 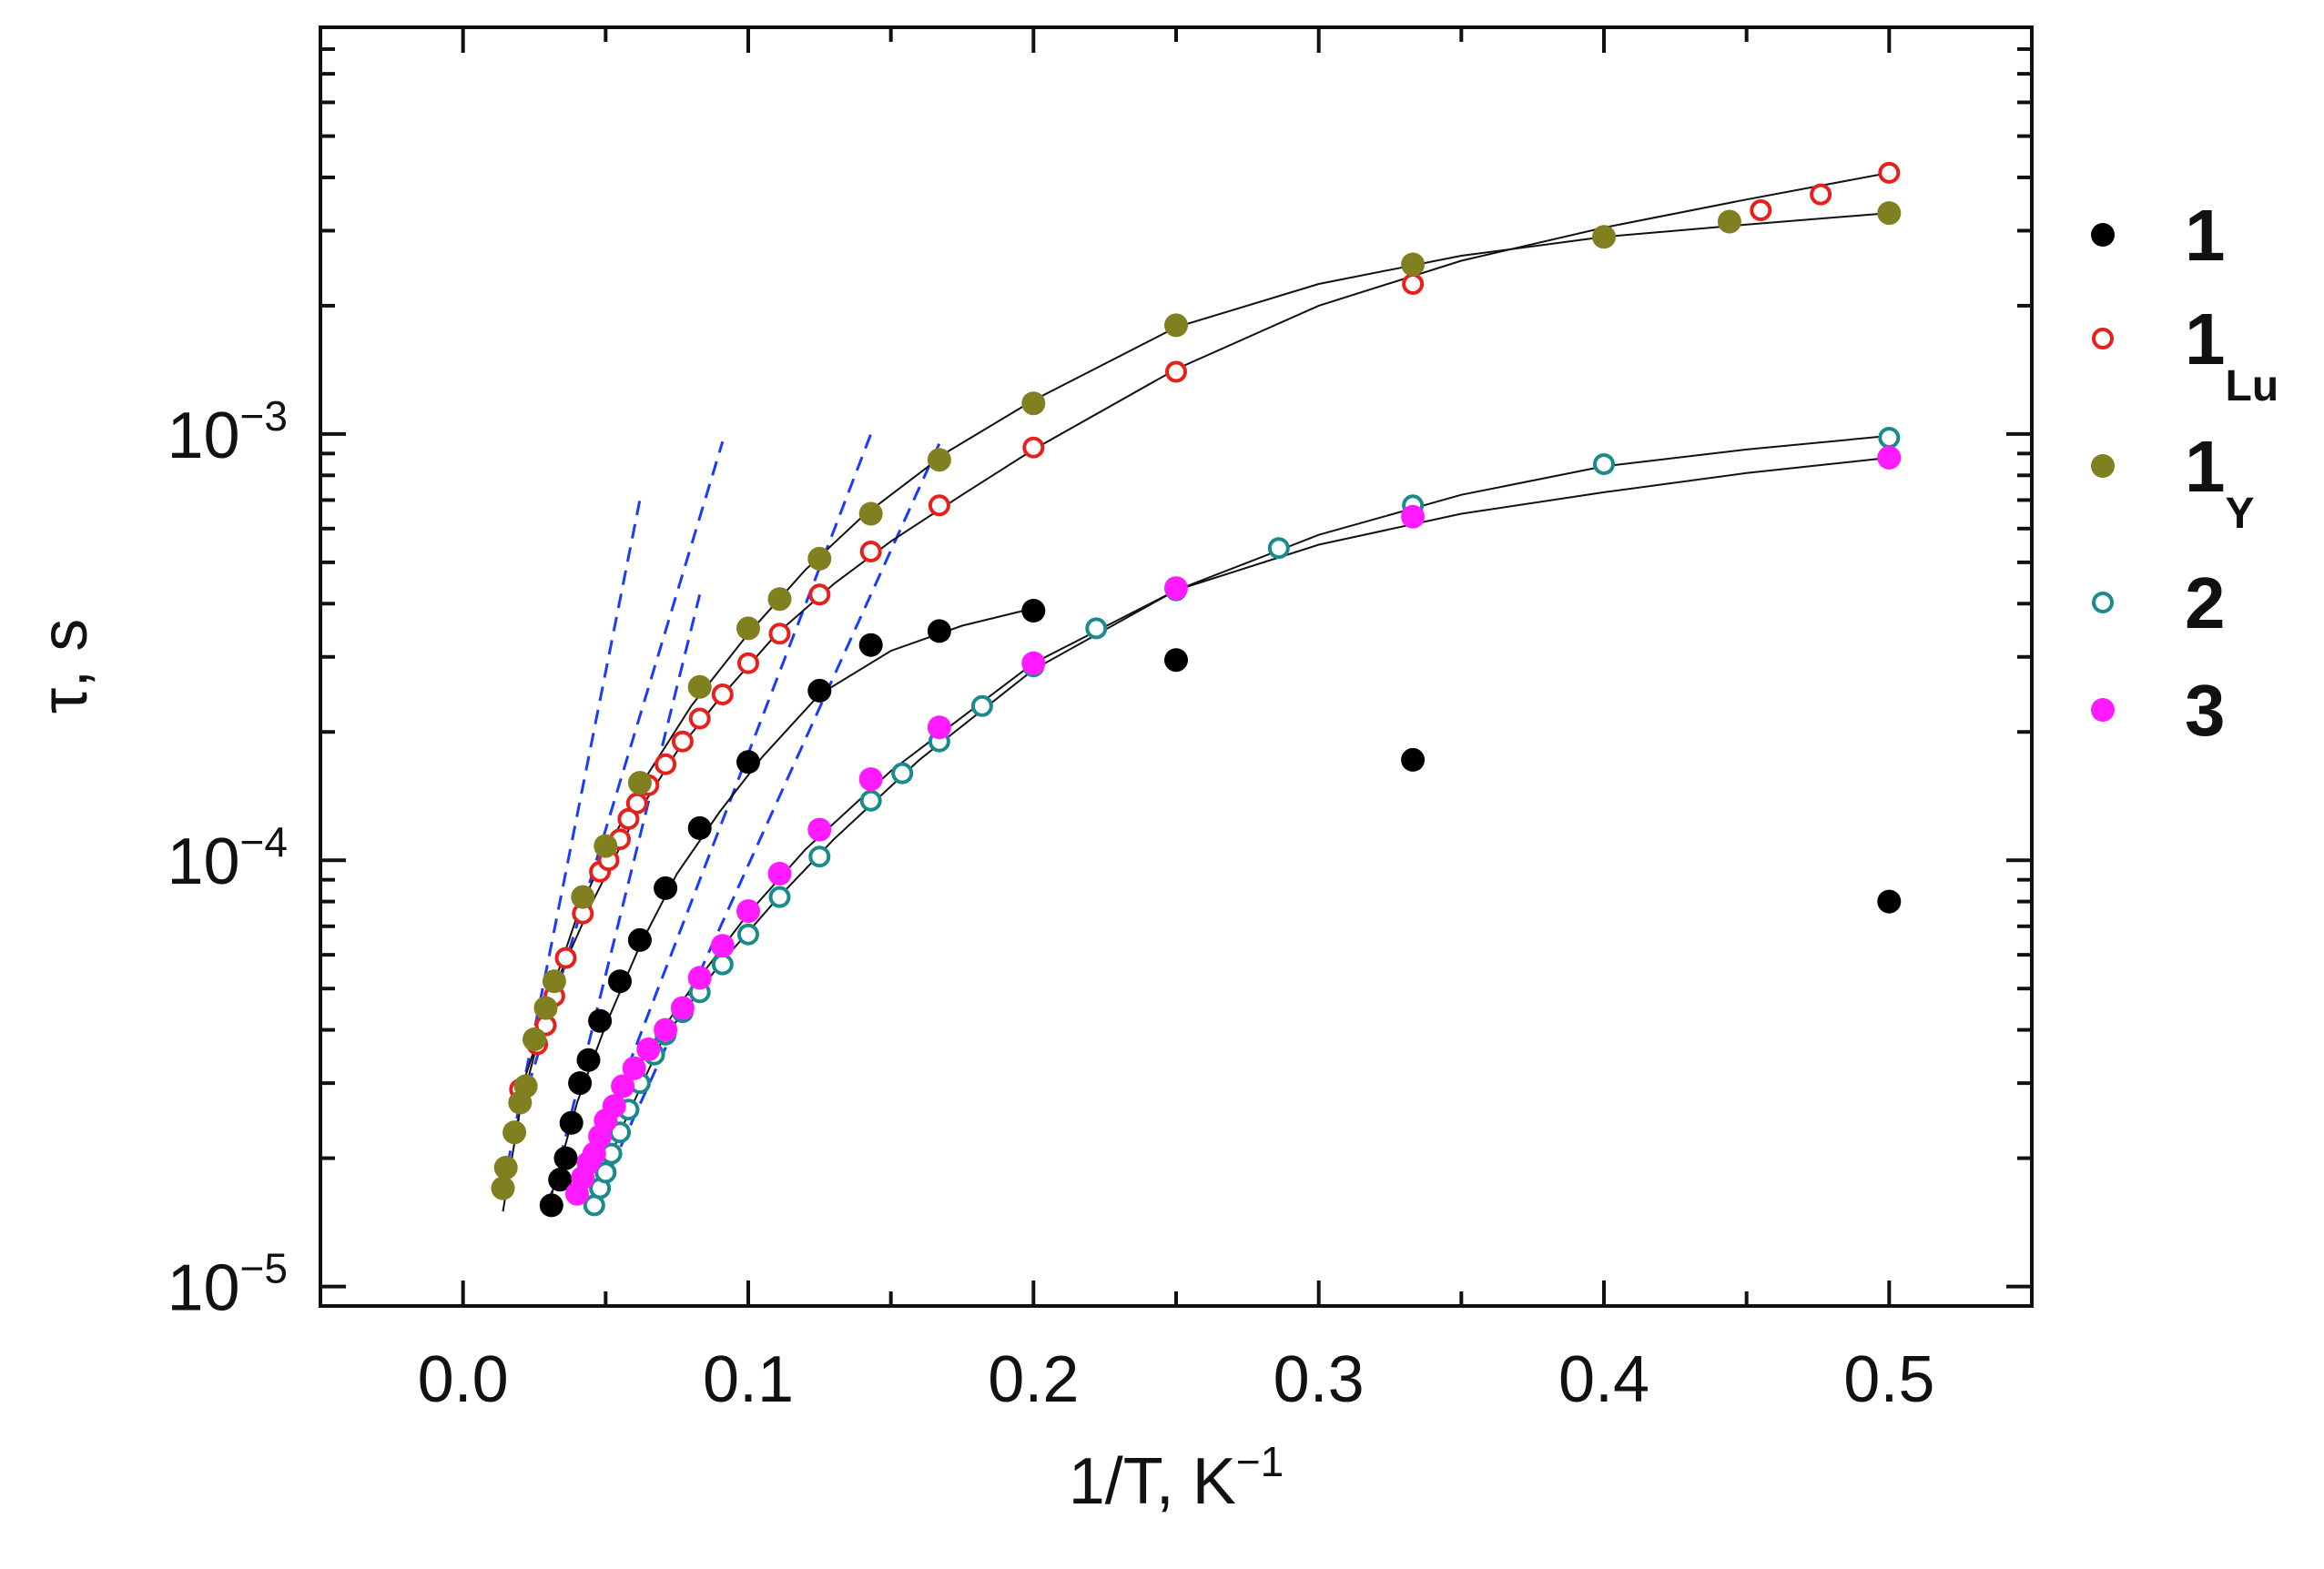 What do you see at coordinates (1603, 1379) in the screenshot?
I see `x-tick-label: 0.4` at bounding box center [1603, 1379].